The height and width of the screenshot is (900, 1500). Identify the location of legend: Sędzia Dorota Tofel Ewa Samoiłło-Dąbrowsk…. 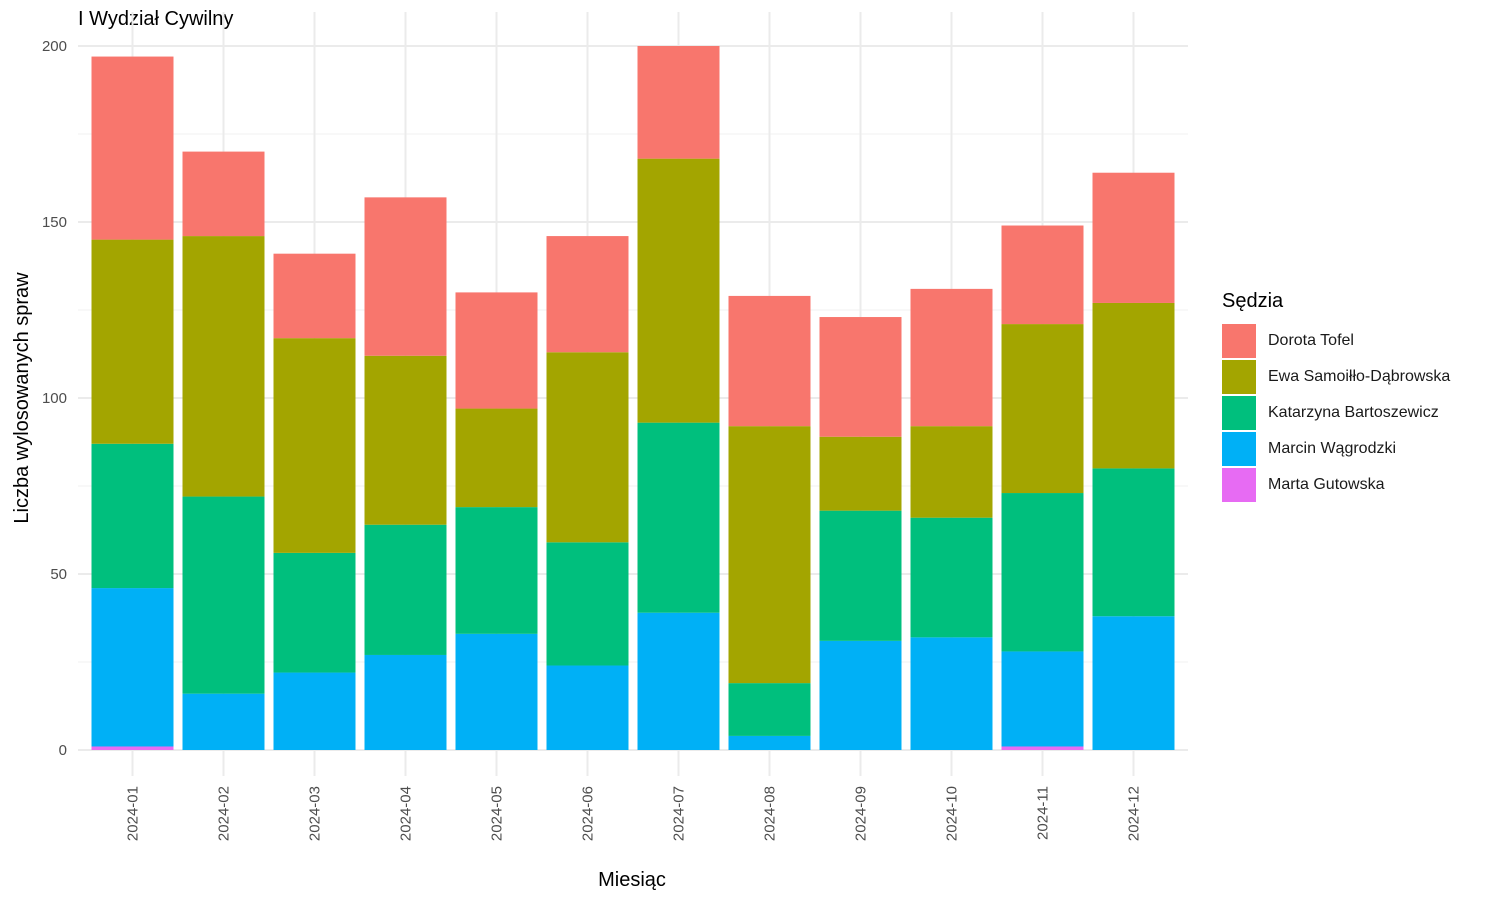
(1336, 396).